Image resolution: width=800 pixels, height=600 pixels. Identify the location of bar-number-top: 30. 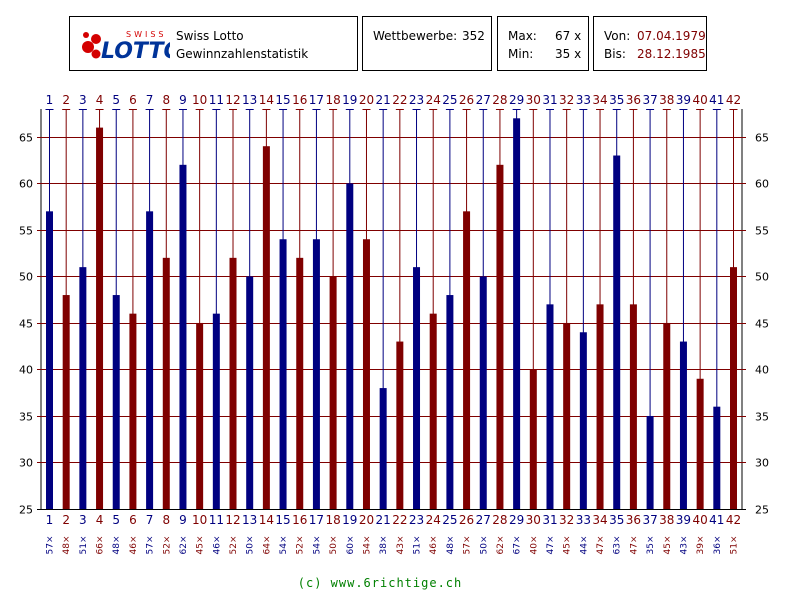
(533, 100).